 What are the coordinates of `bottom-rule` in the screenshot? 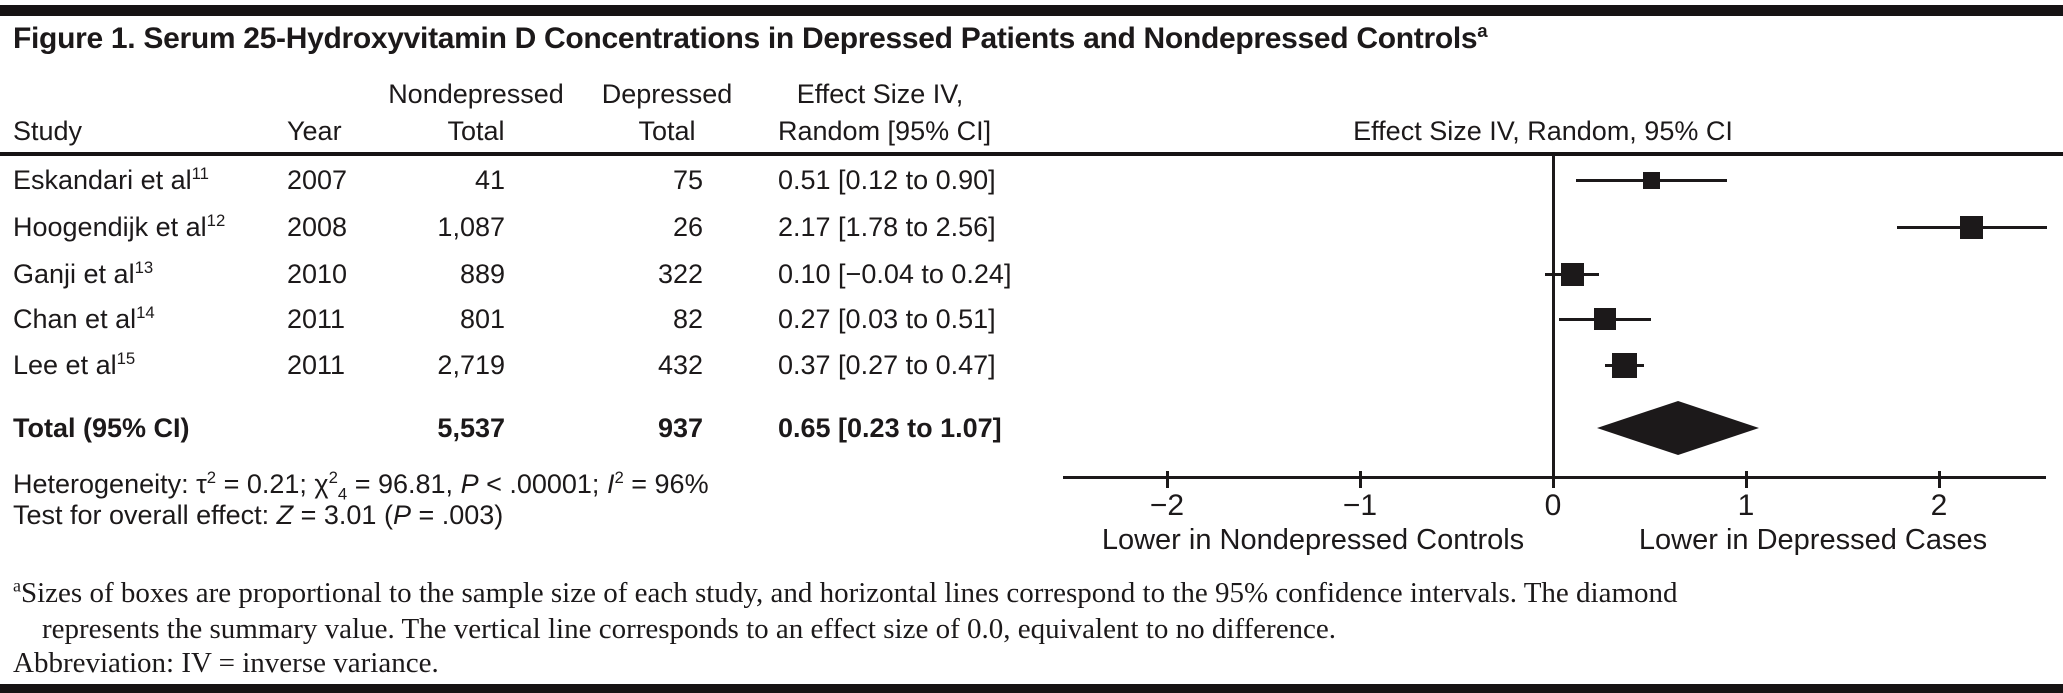 It's located at (1031, 688).